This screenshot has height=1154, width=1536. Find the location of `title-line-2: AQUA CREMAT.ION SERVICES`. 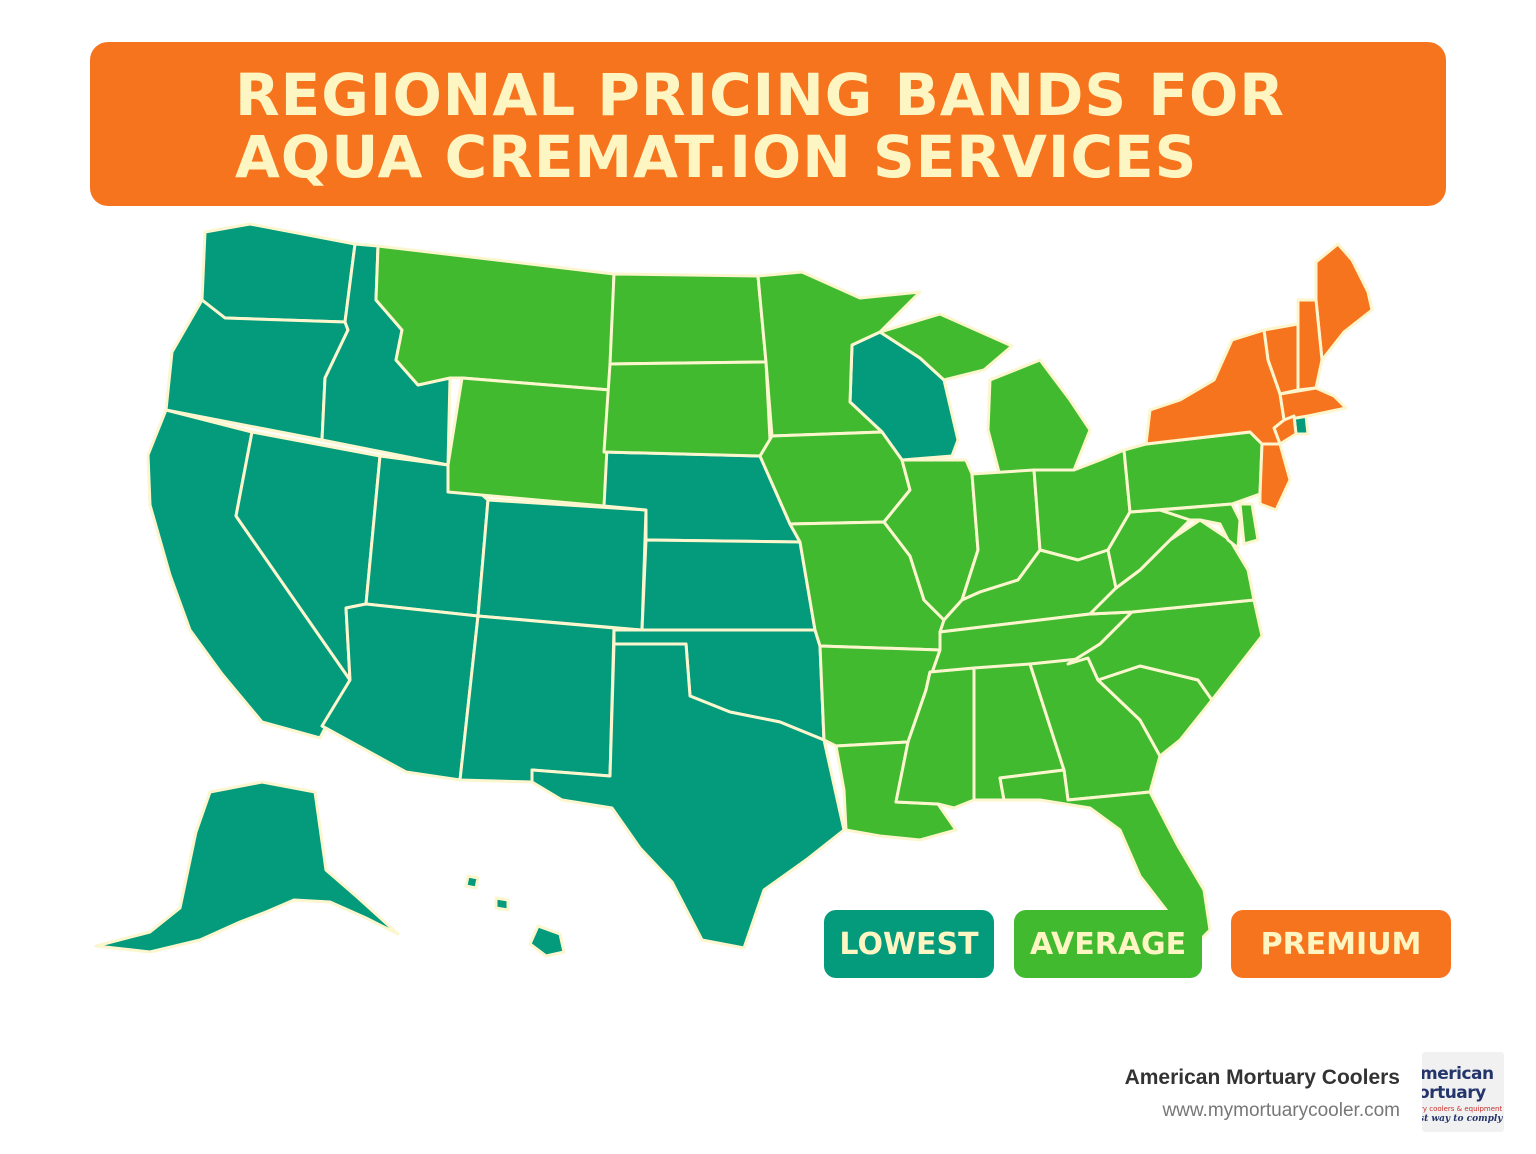

title-line-2: AQUA CREMAT.ION SERVICES is located at coordinates (716, 157).